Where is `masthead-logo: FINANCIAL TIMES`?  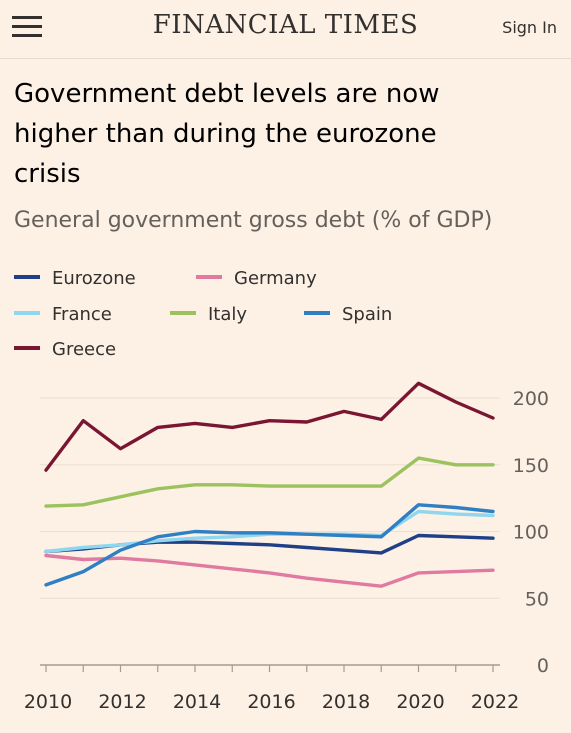 masthead-logo: FINANCIAL TIMES is located at coordinates (285, 25).